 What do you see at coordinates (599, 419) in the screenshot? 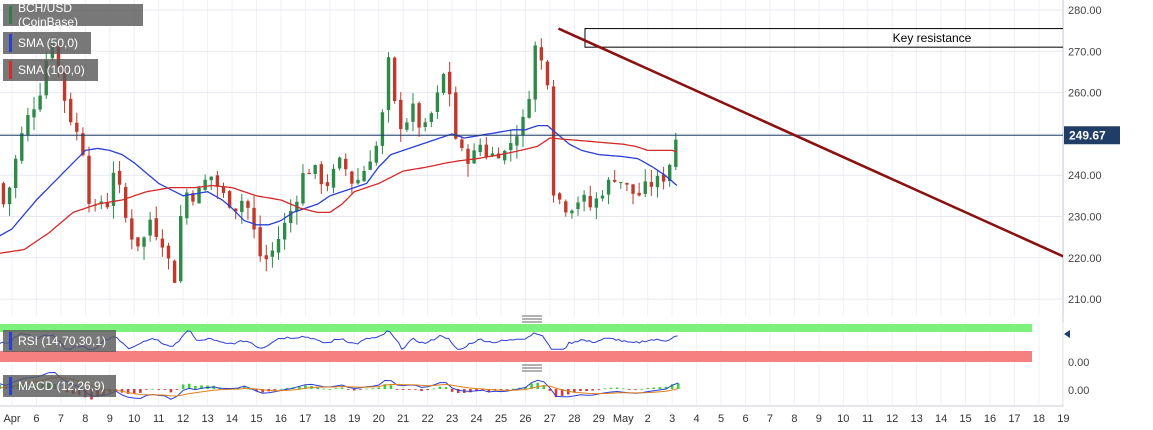
I see `x-tick-label: 29` at bounding box center [599, 419].